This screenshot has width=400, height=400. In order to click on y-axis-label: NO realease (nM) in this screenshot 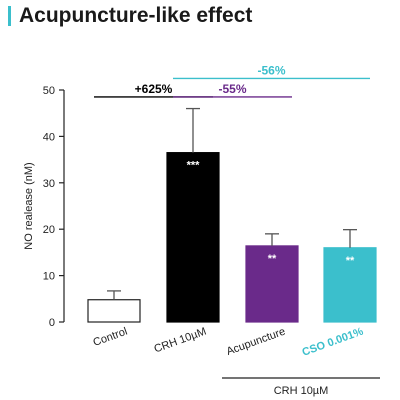, I will do `click(29, 205)`.